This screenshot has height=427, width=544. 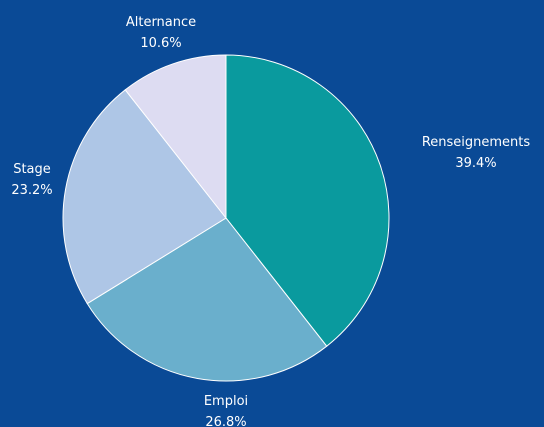 What do you see at coordinates (161, 22) in the screenshot?
I see `slice-label-alternance: Alternance` at bounding box center [161, 22].